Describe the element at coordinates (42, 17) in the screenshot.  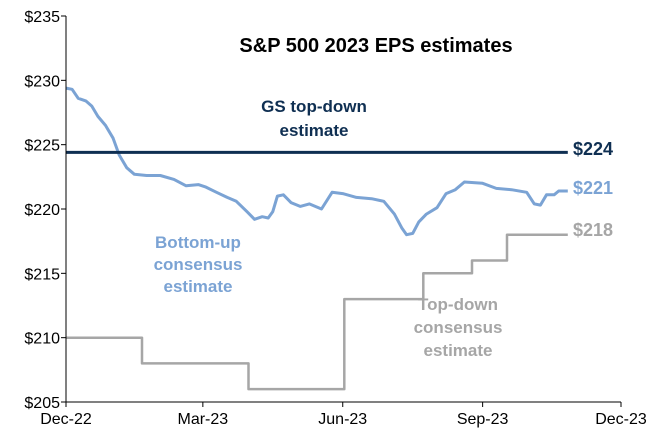
I see `y-tick-label: $235` at that location.